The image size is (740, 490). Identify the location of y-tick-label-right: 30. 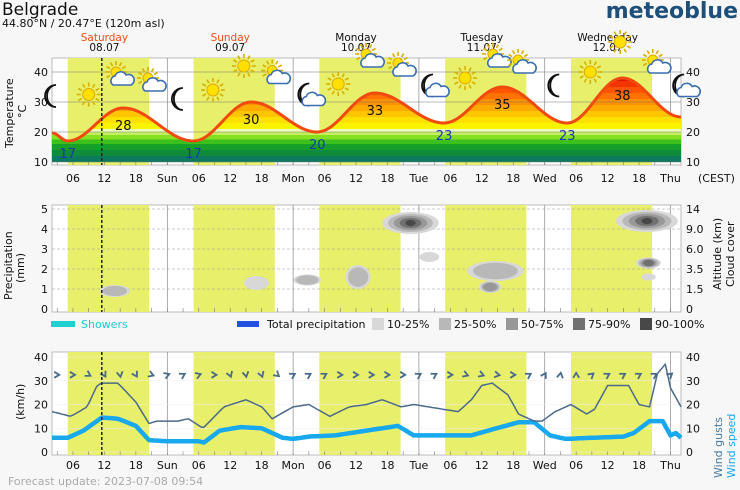
(693, 102).